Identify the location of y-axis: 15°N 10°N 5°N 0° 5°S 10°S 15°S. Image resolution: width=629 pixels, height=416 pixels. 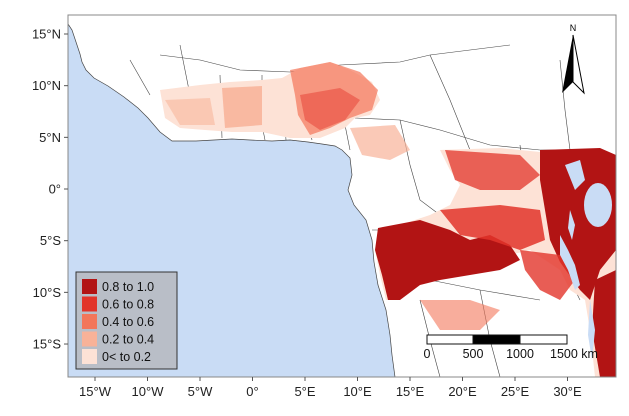
(50, 189).